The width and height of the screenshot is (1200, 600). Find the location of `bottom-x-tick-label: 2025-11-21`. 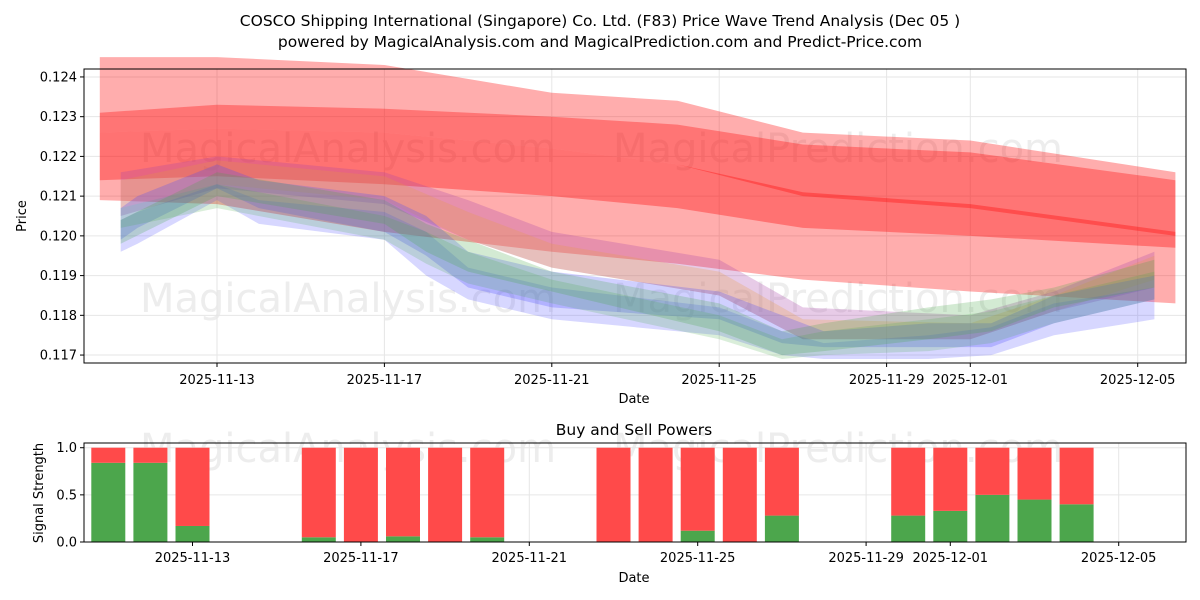

bottom-x-tick-label: 2025-11-21 is located at coordinates (530, 558).